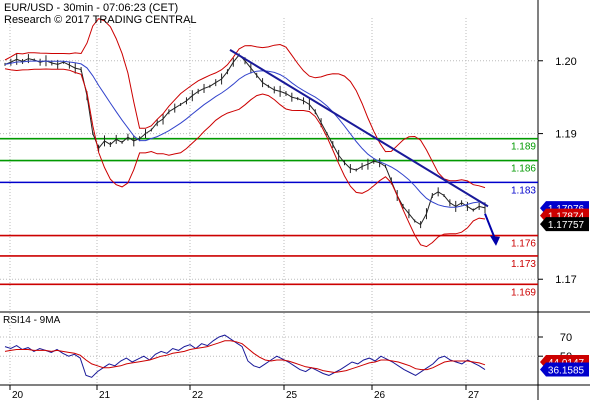 This screenshot has width=590, height=400. Describe the element at coordinates (523, 190) in the screenshot. I see `level-label: 1.183` at that location.